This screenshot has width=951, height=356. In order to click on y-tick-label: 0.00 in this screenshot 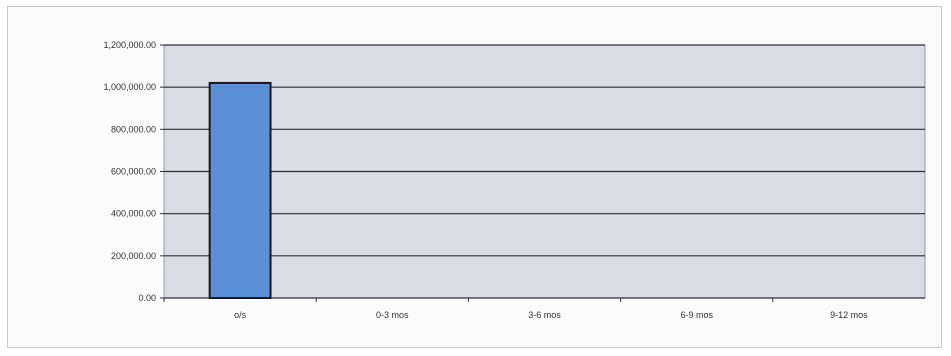, I will do `click(147, 298)`.